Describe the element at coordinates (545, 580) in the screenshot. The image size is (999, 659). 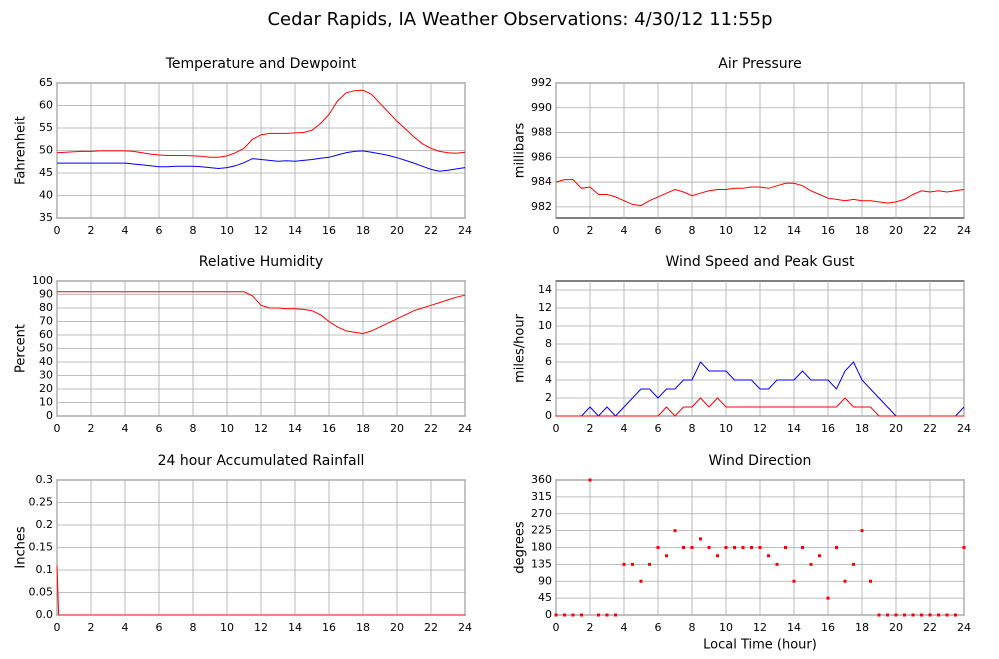
I see `y-tick-label: 90` at that location.